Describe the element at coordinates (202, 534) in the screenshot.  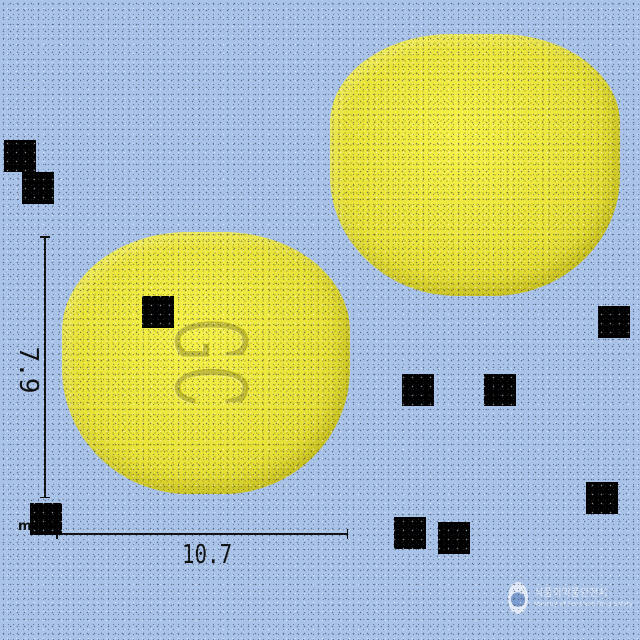
I see `width-ruler` at that location.